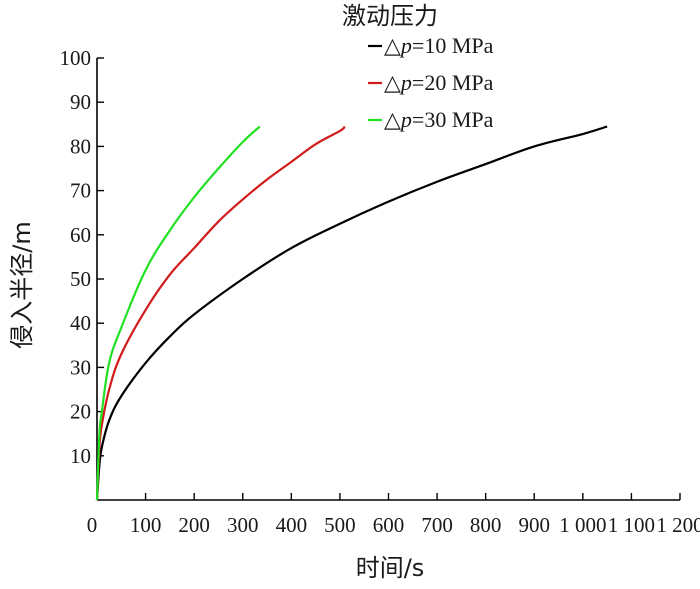  I want to click on y-tick-label: 40, so click(80, 323).